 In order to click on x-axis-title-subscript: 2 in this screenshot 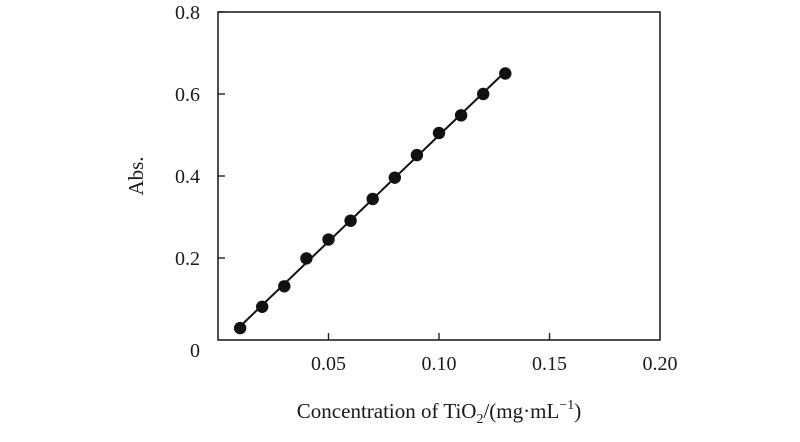, I will do `click(479, 419)`.